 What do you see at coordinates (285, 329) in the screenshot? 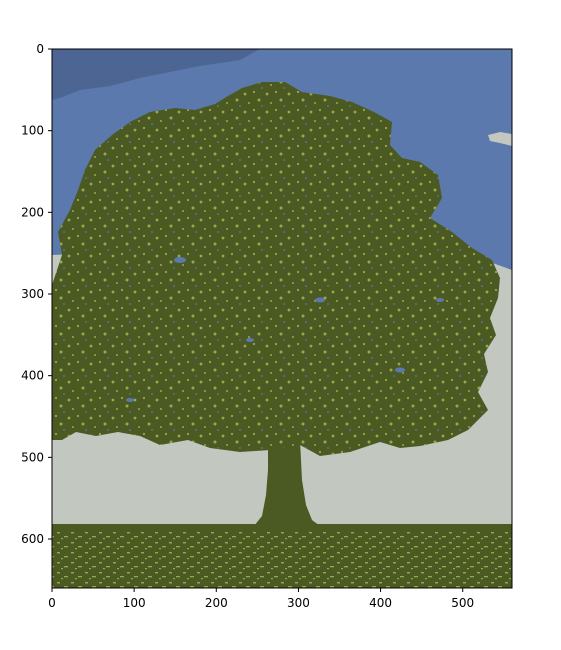
I see `canopy-gaps` at bounding box center [285, 329].